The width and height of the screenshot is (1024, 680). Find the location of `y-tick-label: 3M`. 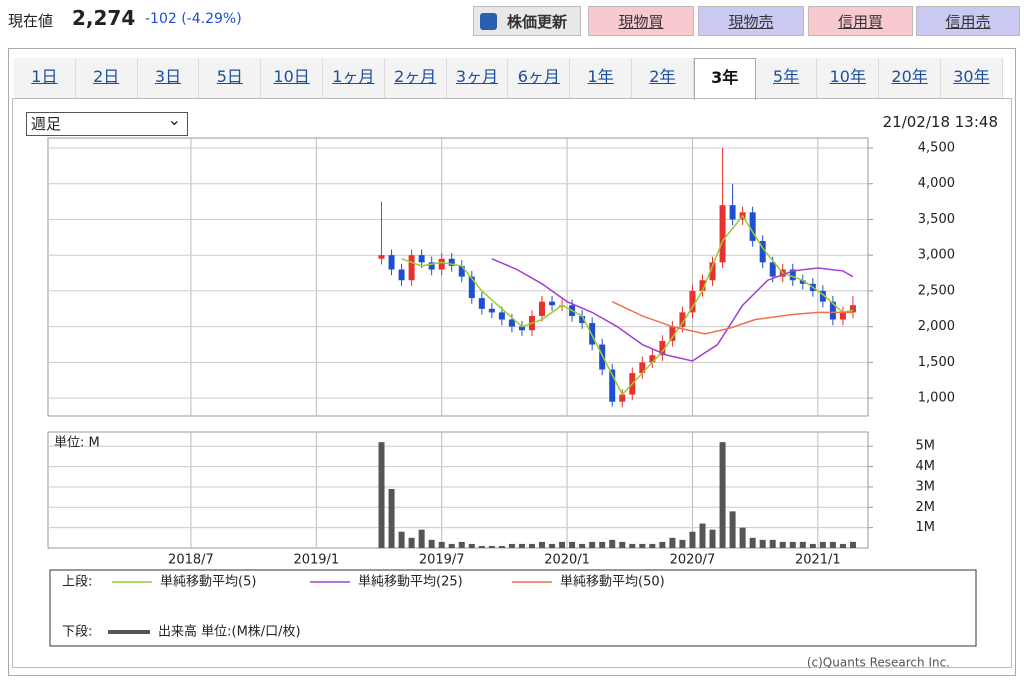

y-tick-label: 3M is located at coordinates (926, 486).